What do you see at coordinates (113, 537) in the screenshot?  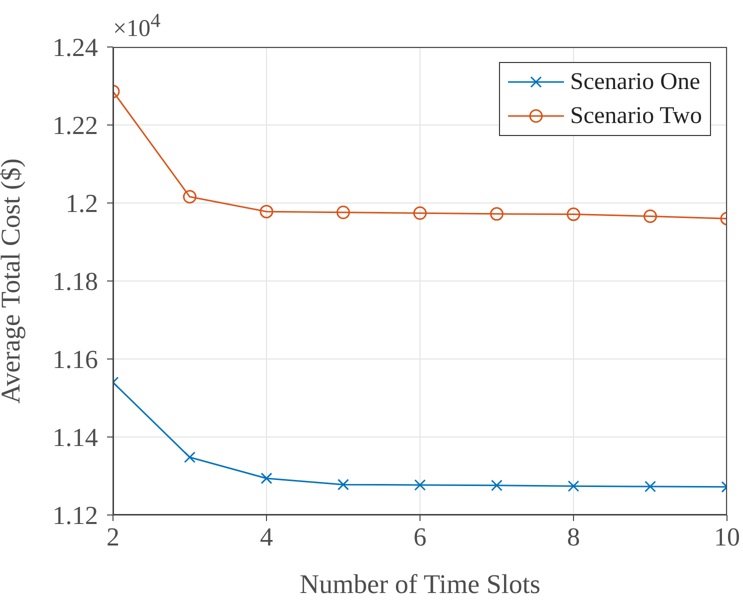 I see `x-tick-label: 2` at bounding box center [113, 537].